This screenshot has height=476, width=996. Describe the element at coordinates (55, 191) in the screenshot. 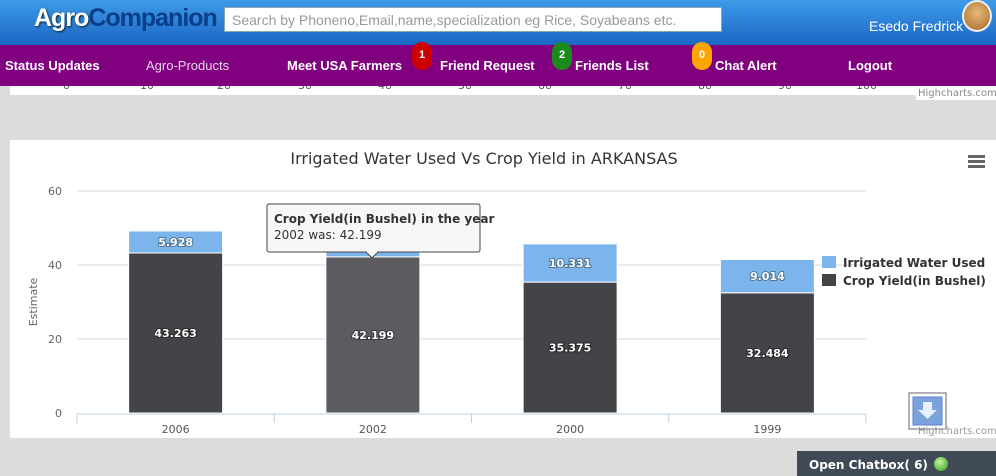

I see `y-tick-label: 60` at that location.